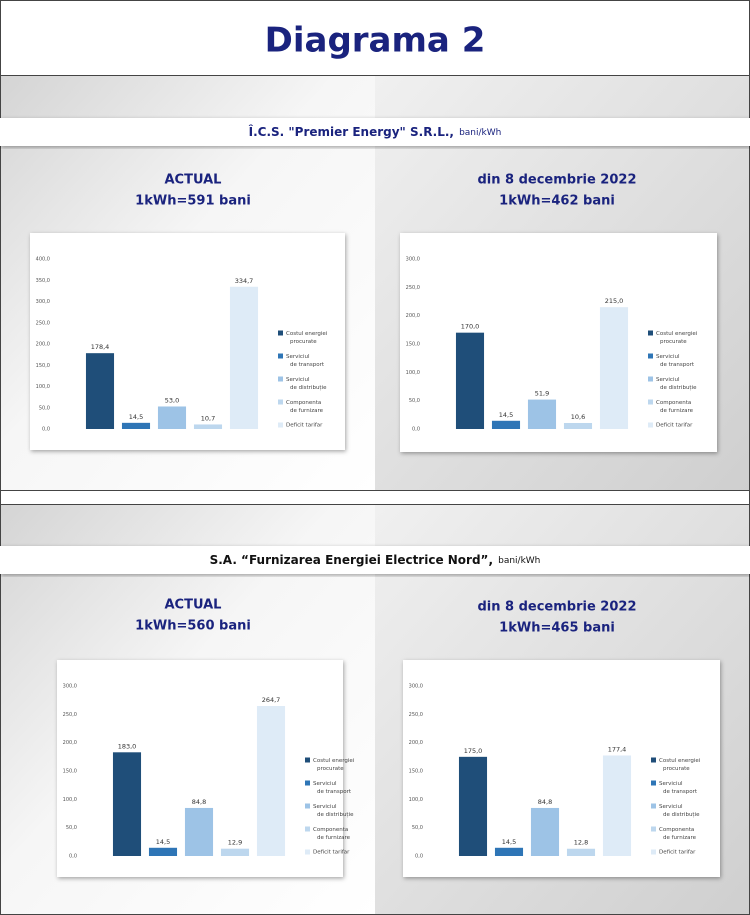  Describe the element at coordinates (557, 201) in the screenshot. I see `chart-subtitle: 1kWh=462 bani` at that location.